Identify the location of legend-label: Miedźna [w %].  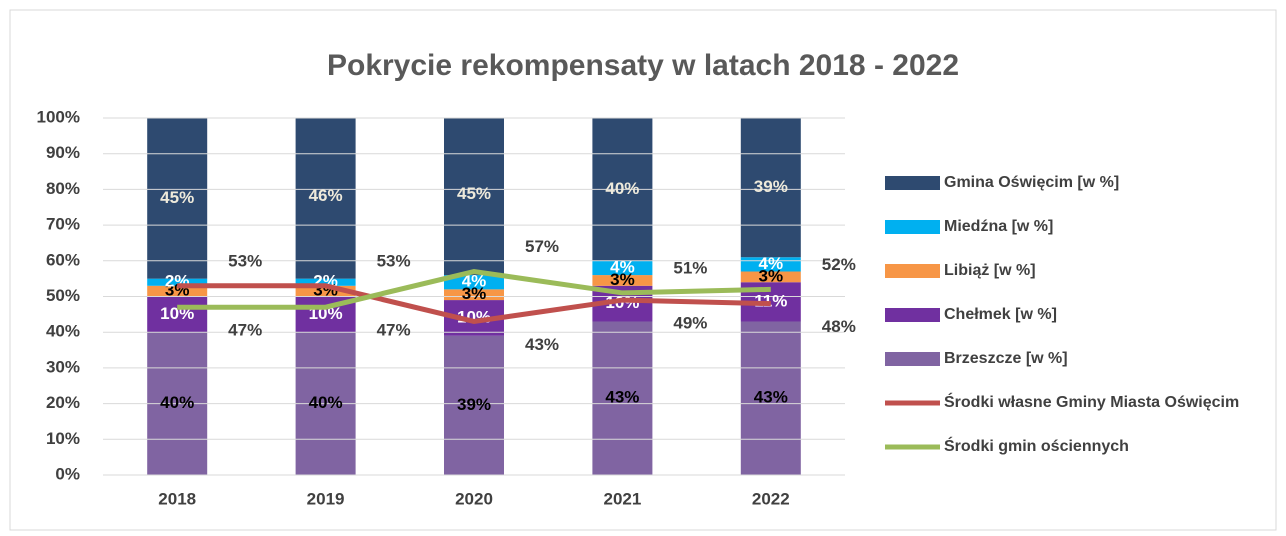
(998, 226).